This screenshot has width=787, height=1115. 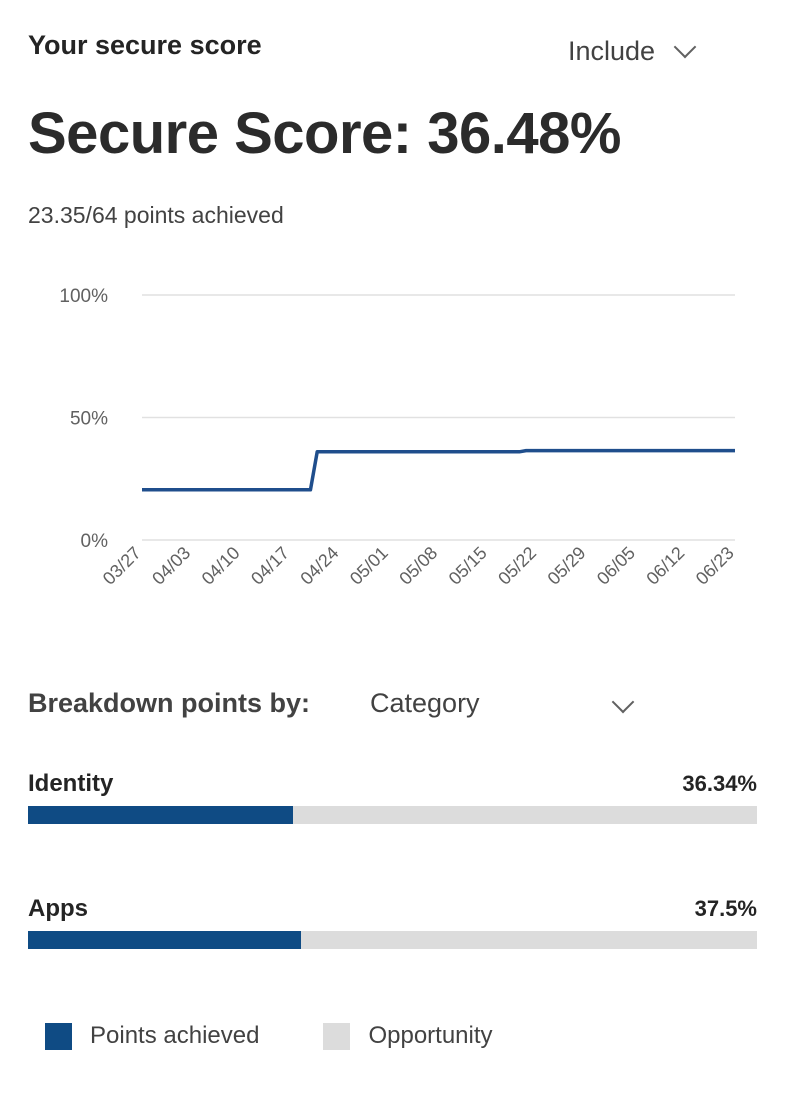 What do you see at coordinates (58, 1036) in the screenshot?
I see `legend-swatch-points-achieved` at bounding box center [58, 1036].